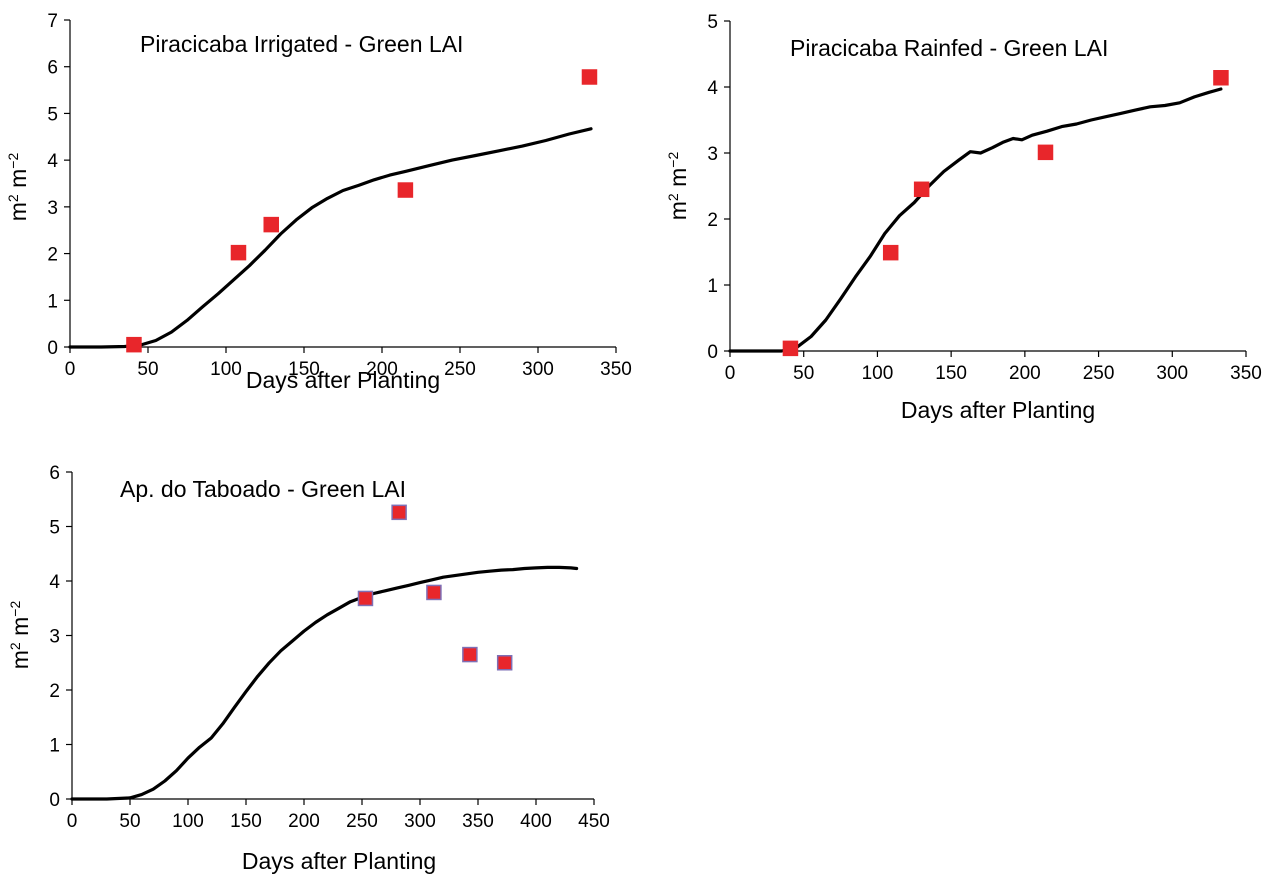  What do you see at coordinates (536, 821) in the screenshot?
I see `x-tick-label: 400` at bounding box center [536, 821].